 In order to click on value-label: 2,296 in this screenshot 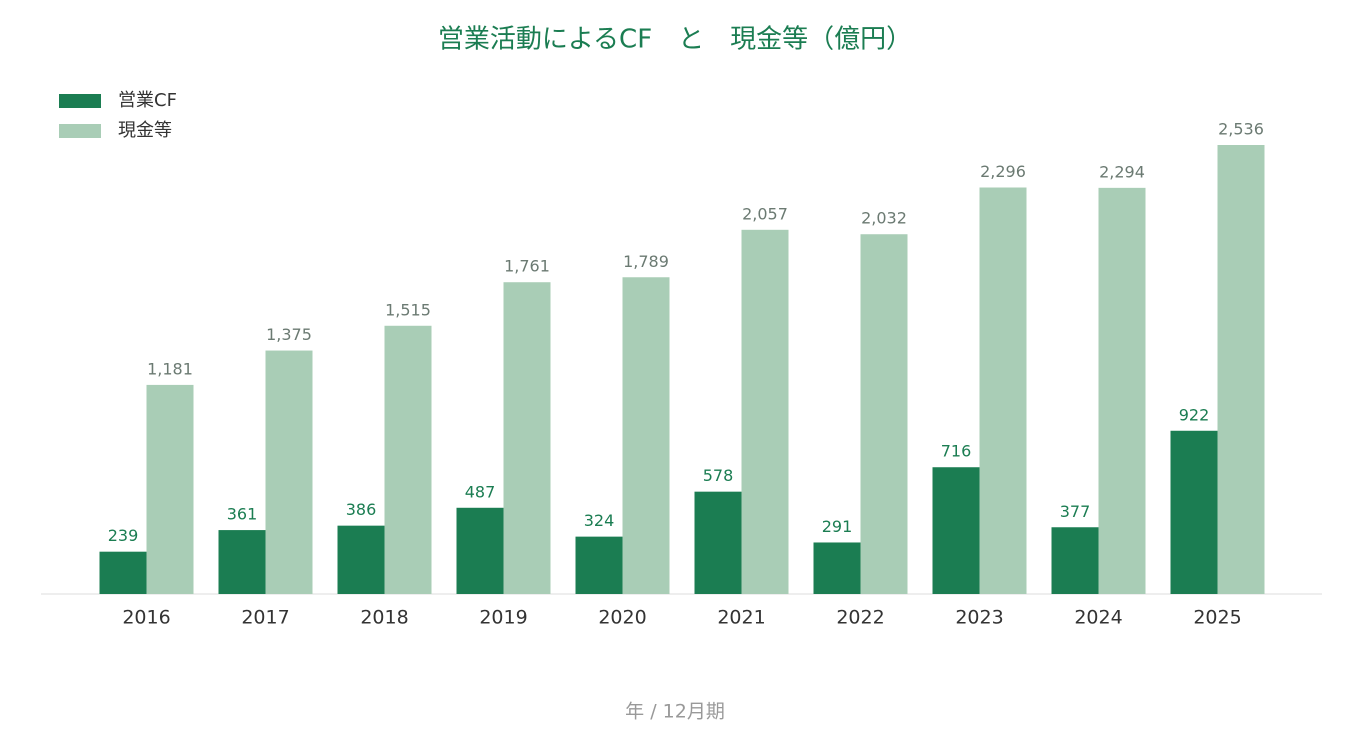, I will do `click(1003, 171)`.